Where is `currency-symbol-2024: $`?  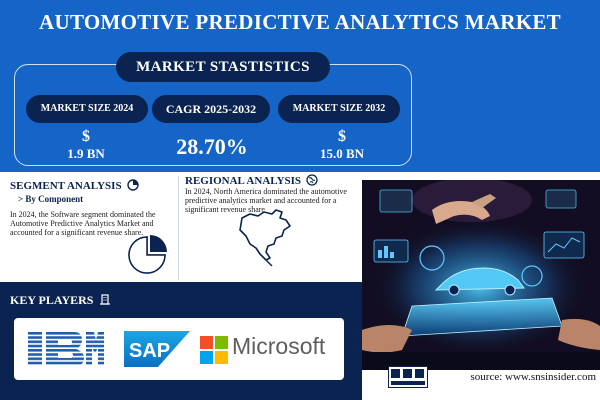
currency-symbol-2024: $ is located at coordinates (86, 136).